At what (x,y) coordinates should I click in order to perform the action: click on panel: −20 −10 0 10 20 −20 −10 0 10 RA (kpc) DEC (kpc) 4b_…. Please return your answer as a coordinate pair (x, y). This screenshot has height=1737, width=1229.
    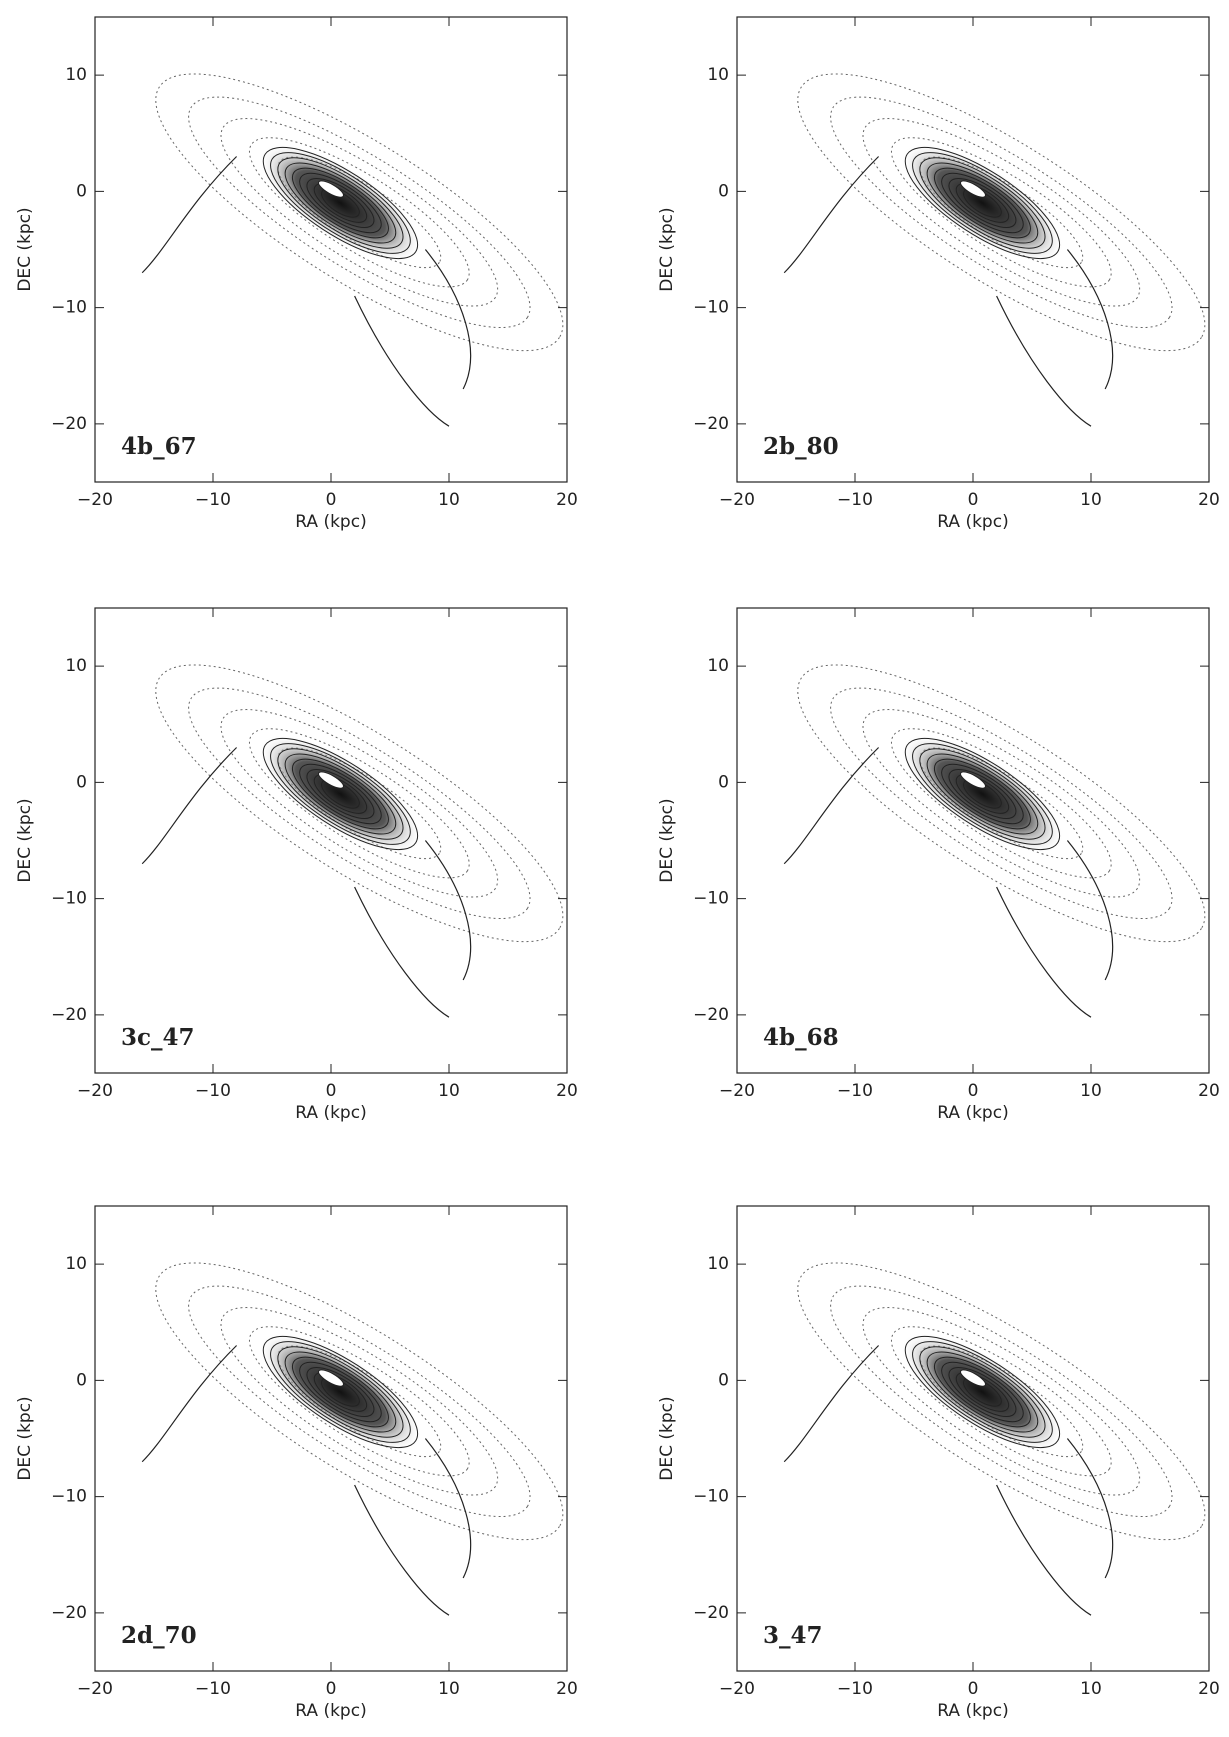
    Looking at the image, I should click on (296, 274).